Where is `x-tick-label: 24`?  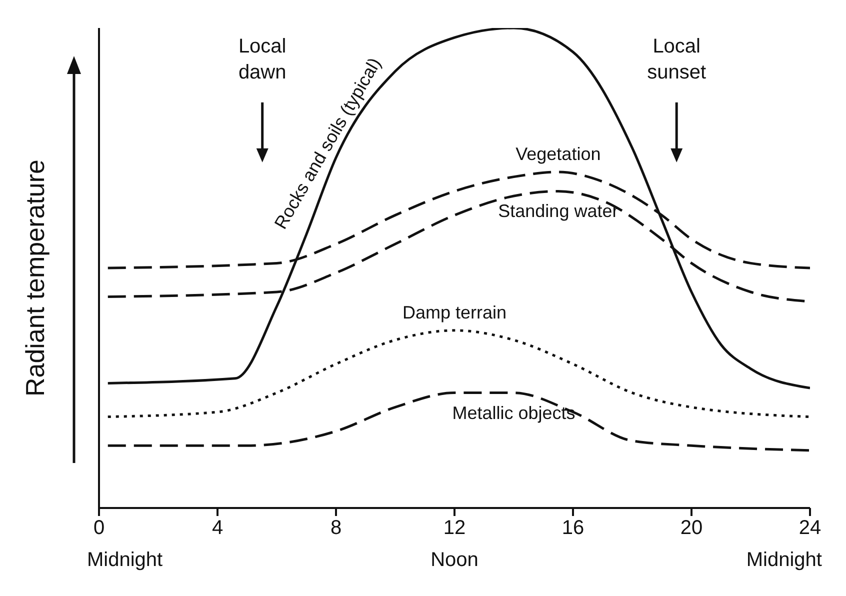
x-tick-label: 24 is located at coordinates (810, 528).